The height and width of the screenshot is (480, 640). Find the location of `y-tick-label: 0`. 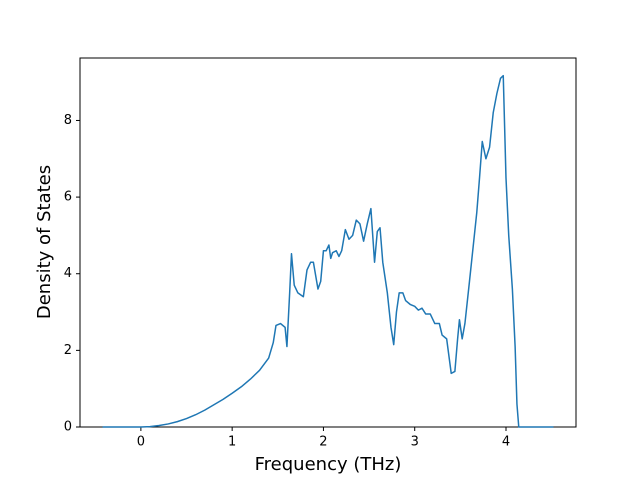

y-tick-label: 0 is located at coordinates (68, 427).